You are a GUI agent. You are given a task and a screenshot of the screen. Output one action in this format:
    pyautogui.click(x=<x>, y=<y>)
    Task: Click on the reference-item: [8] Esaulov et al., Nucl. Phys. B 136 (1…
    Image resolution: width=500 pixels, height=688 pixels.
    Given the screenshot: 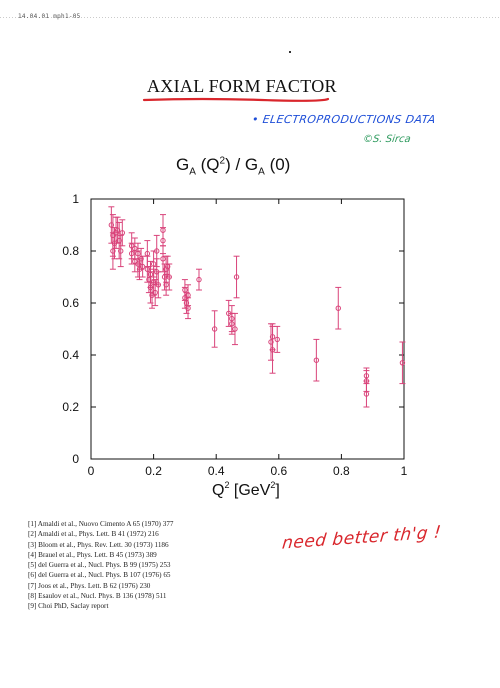 What is the action you would take?
    pyautogui.click(x=97, y=596)
    